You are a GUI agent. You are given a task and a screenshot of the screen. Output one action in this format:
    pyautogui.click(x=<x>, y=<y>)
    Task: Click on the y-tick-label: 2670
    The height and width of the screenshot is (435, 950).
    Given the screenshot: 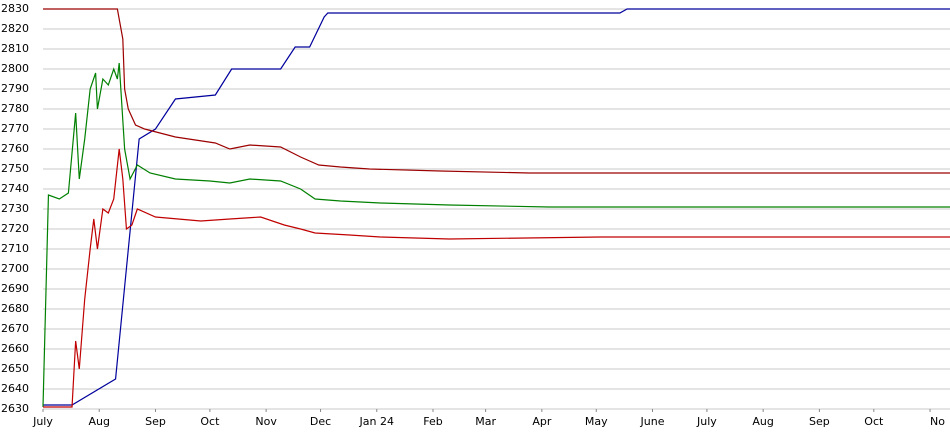 What is the action you would take?
    pyautogui.click(x=15, y=328)
    